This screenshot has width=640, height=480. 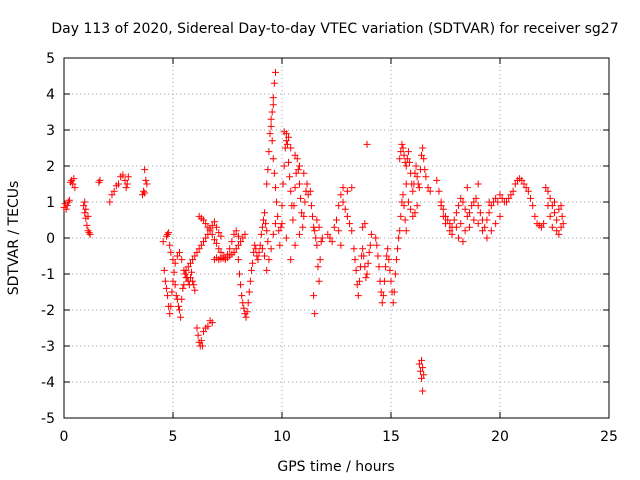 What do you see at coordinates (64, 437) in the screenshot?
I see `x-tick-label: 0` at bounding box center [64, 437].